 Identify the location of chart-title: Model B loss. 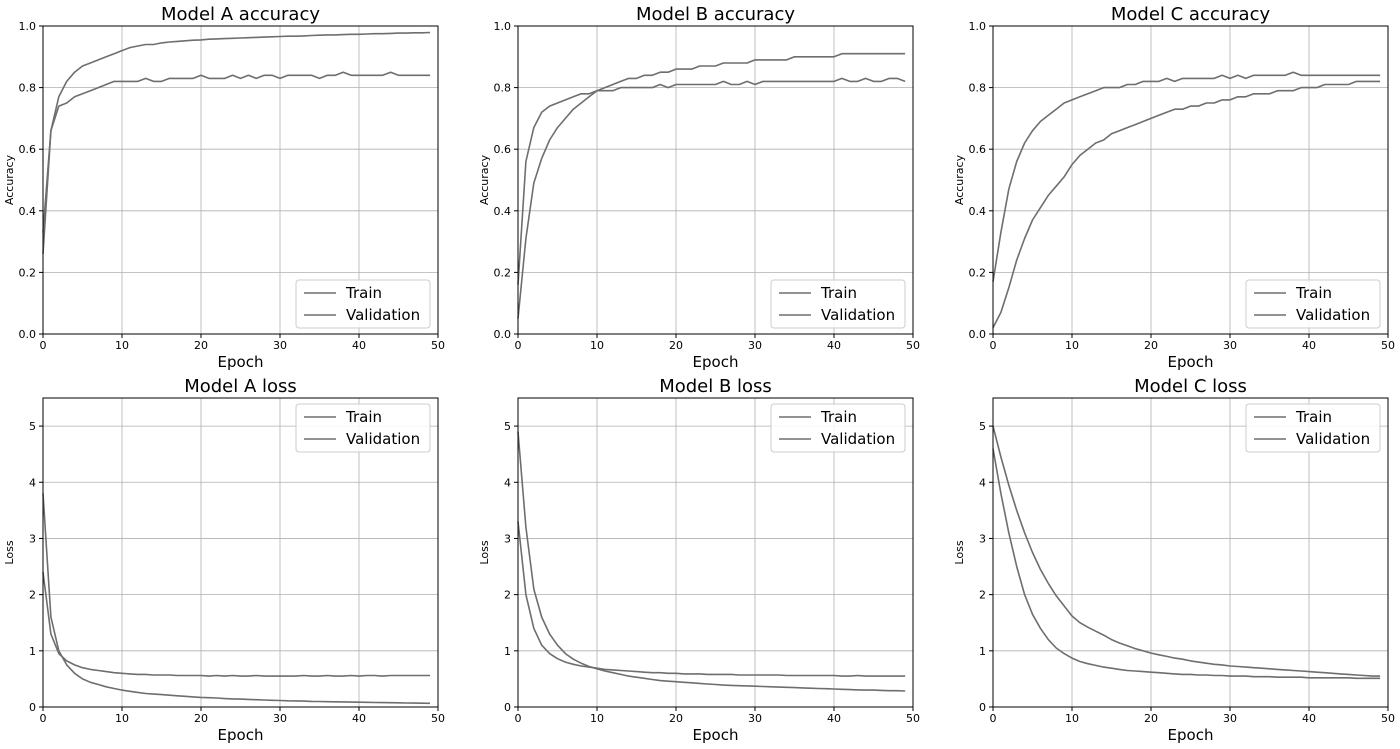
(715, 386).